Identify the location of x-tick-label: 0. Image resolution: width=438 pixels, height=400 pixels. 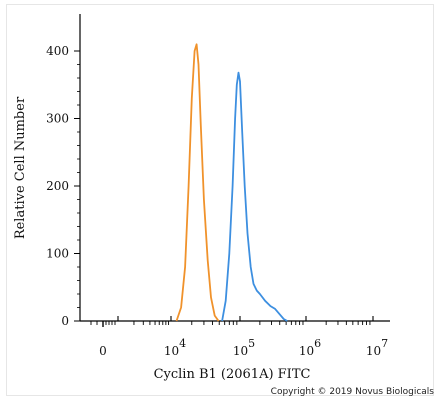
(103, 351).